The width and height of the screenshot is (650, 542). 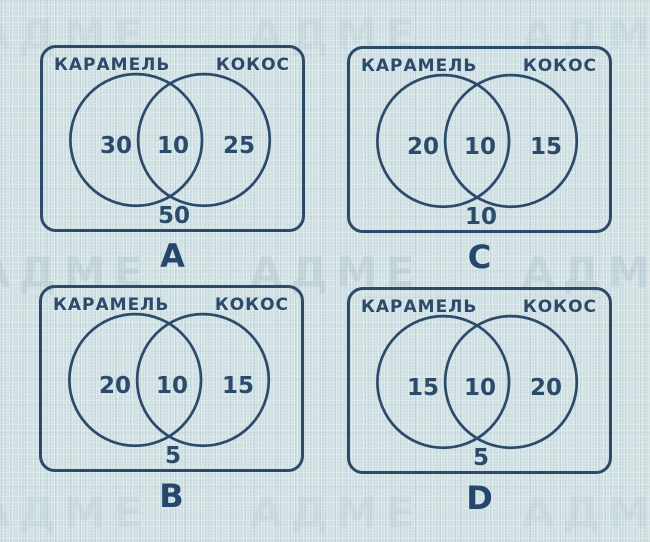 I want to click on venn-card: КАРАМЕЛЬ КОКОС 30 10 25 50, so click(x=172, y=138).